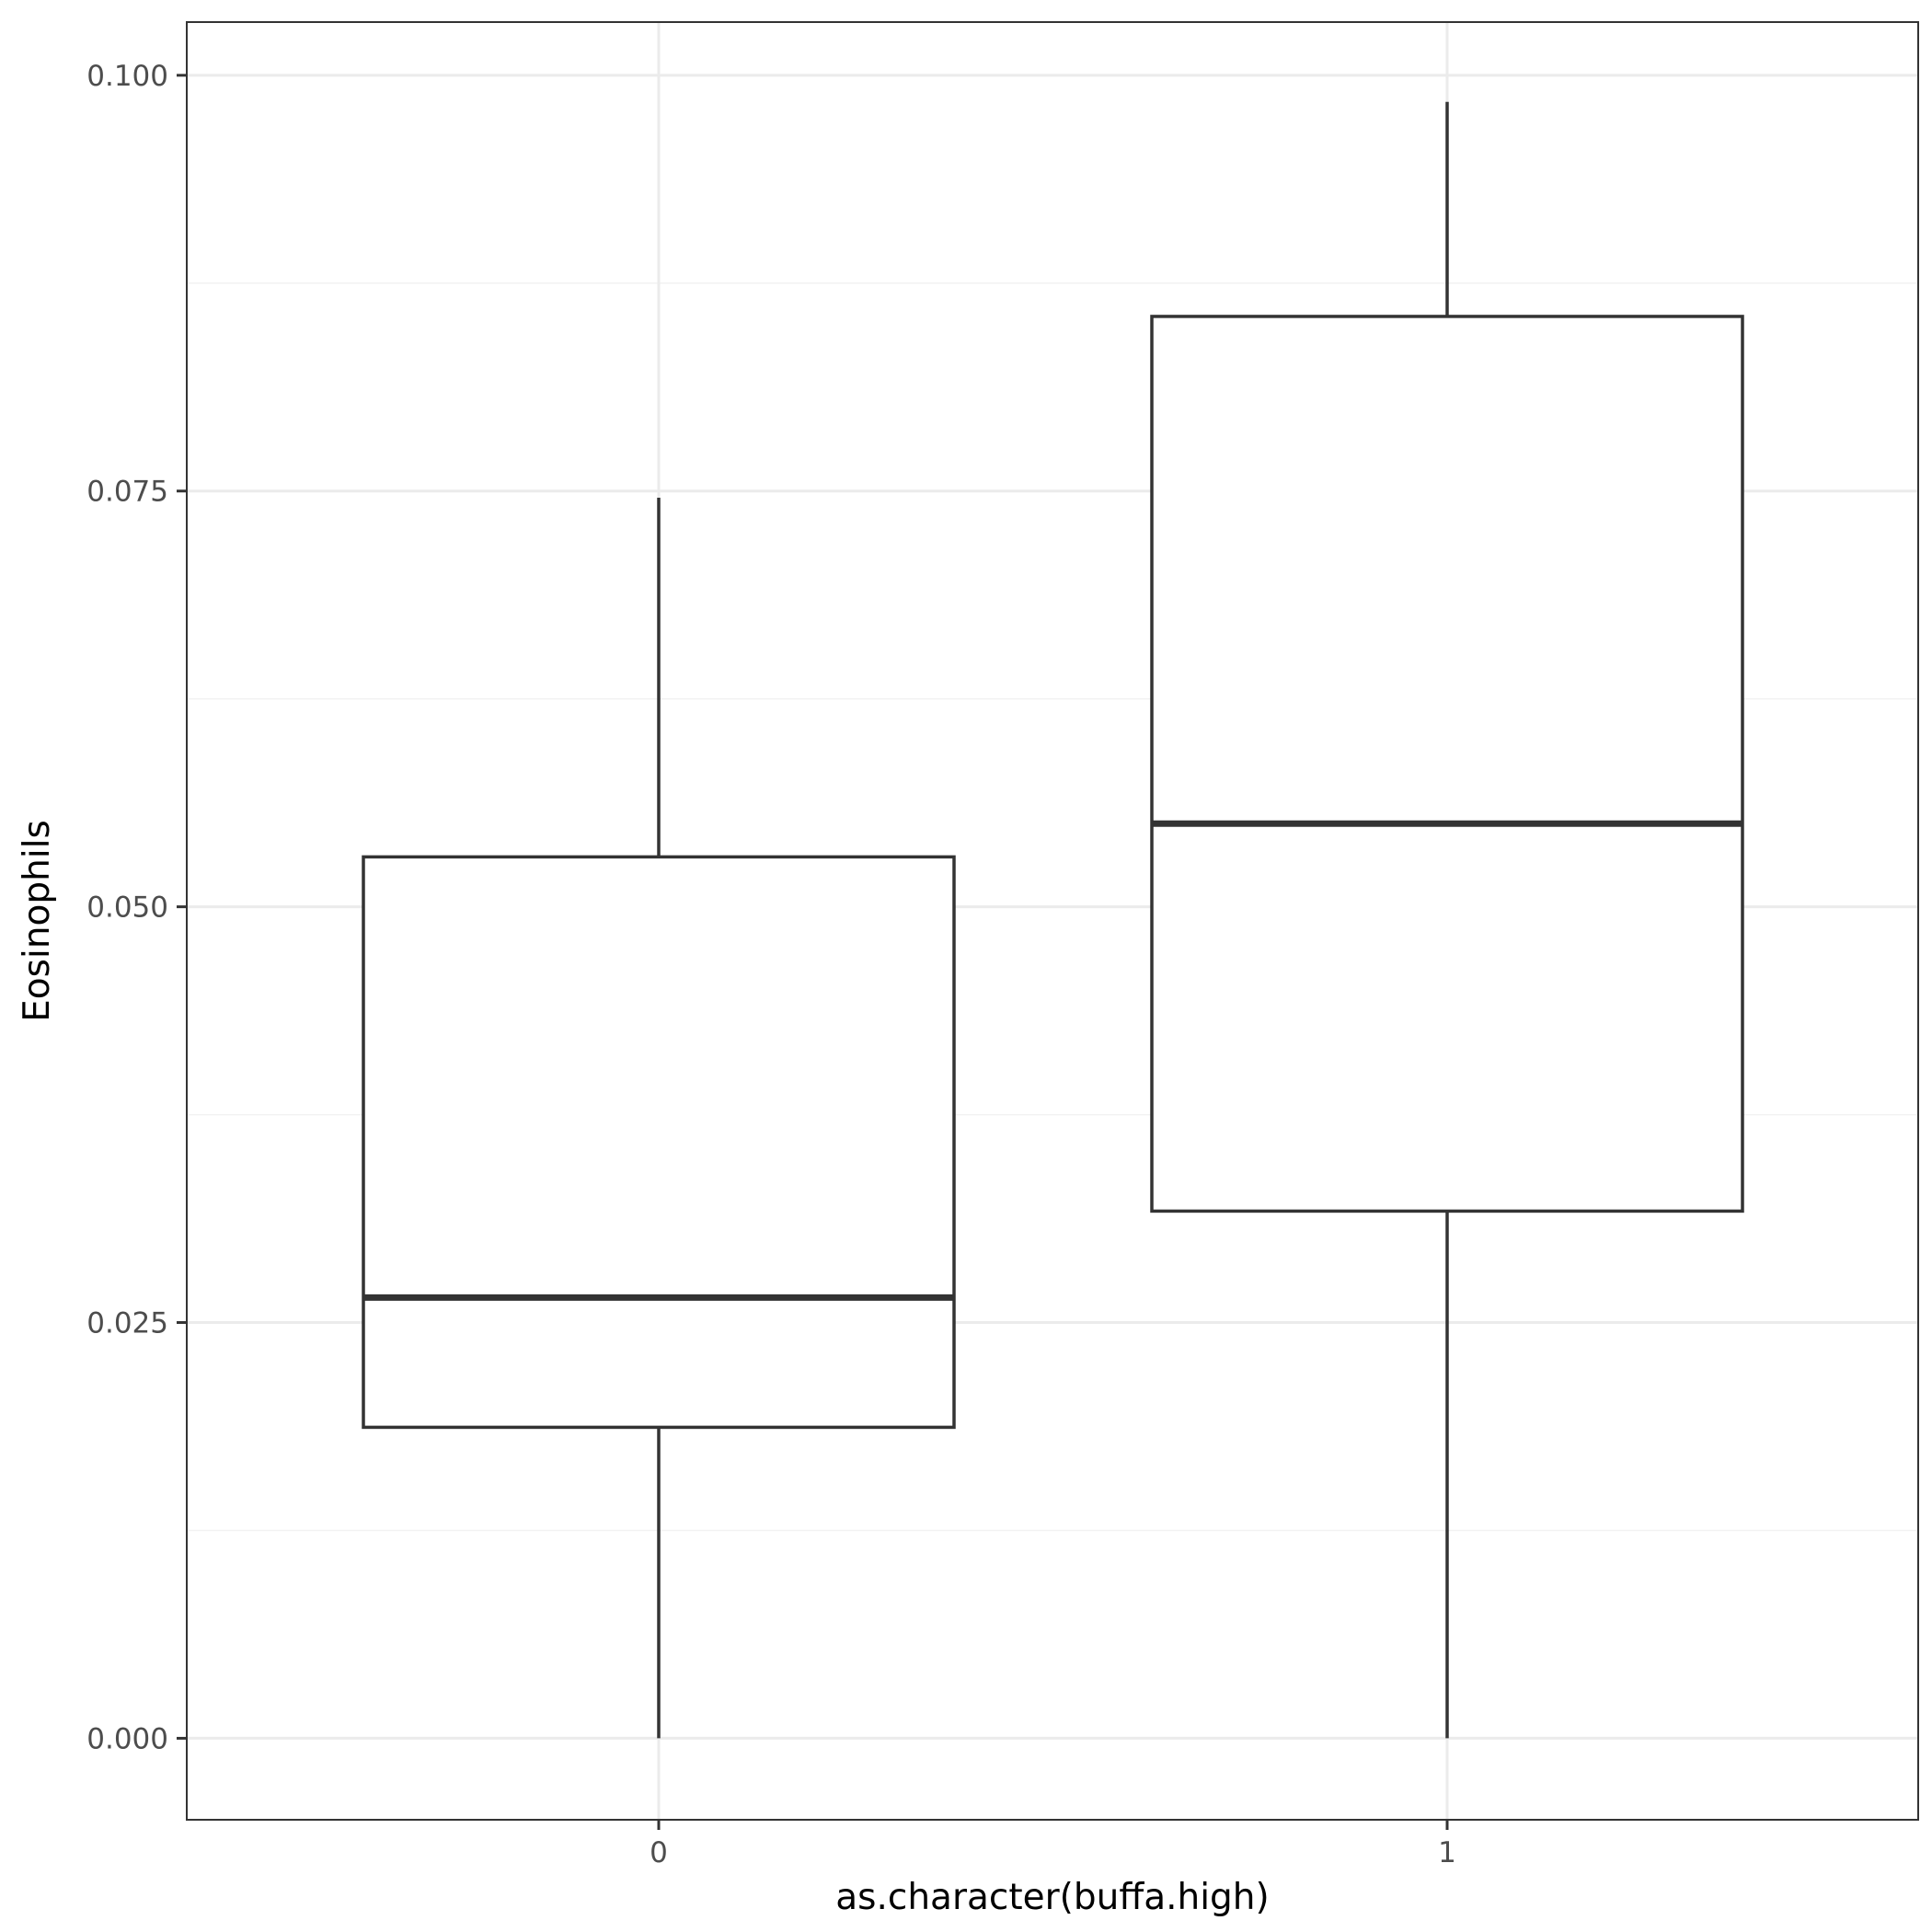 This screenshot has height=1932, width=1932. What do you see at coordinates (37, 921) in the screenshot?
I see `y-axis-title: Eosinophils` at bounding box center [37, 921].